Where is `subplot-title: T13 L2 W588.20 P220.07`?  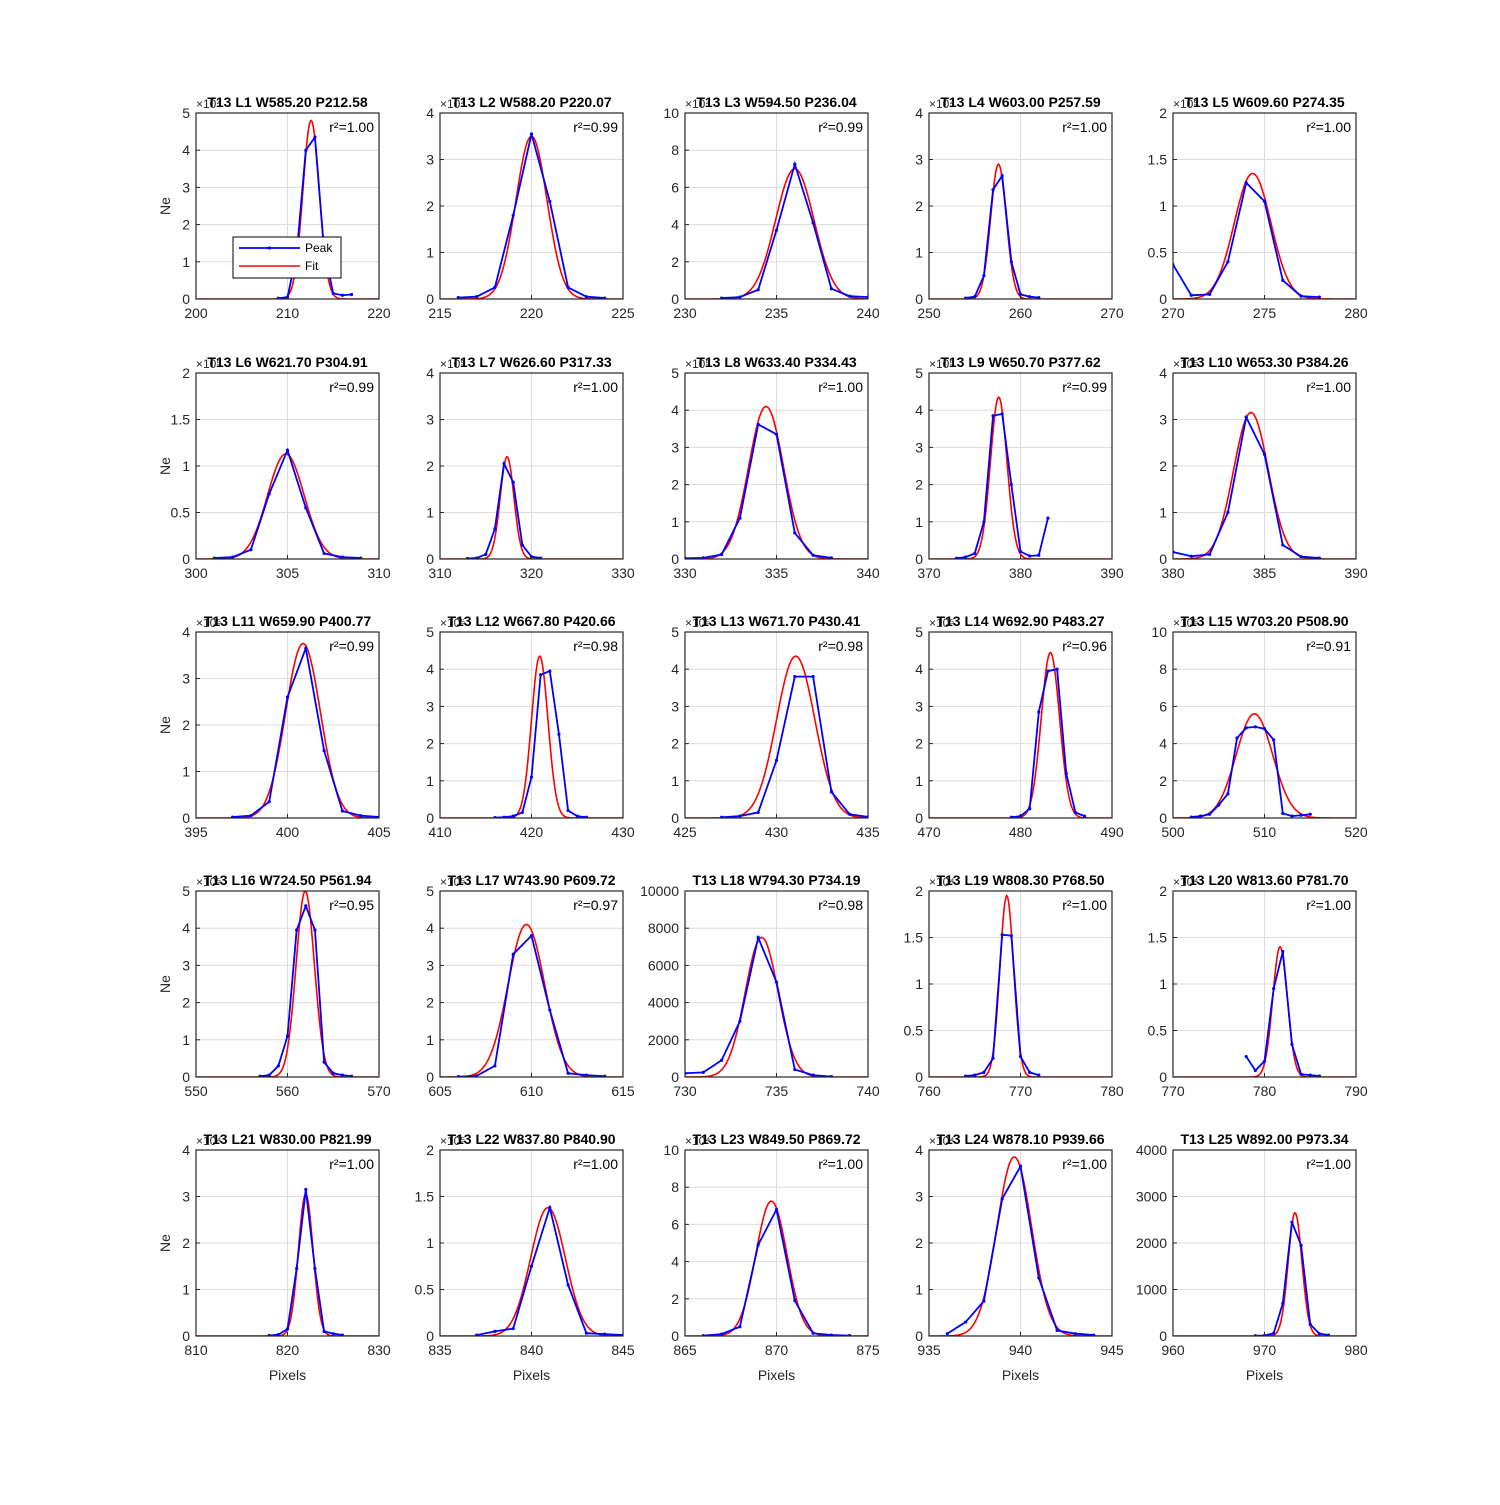 subplot-title: T13 L2 W588.20 P220.07 is located at coordinates (531, 102).